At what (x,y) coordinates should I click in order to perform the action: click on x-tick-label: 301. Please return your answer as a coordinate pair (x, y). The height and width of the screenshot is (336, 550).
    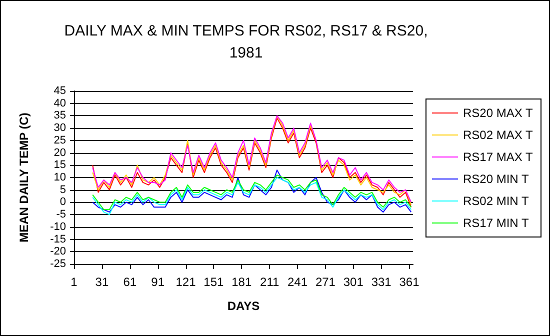
    Looking at the image, I should click on (353, 282).